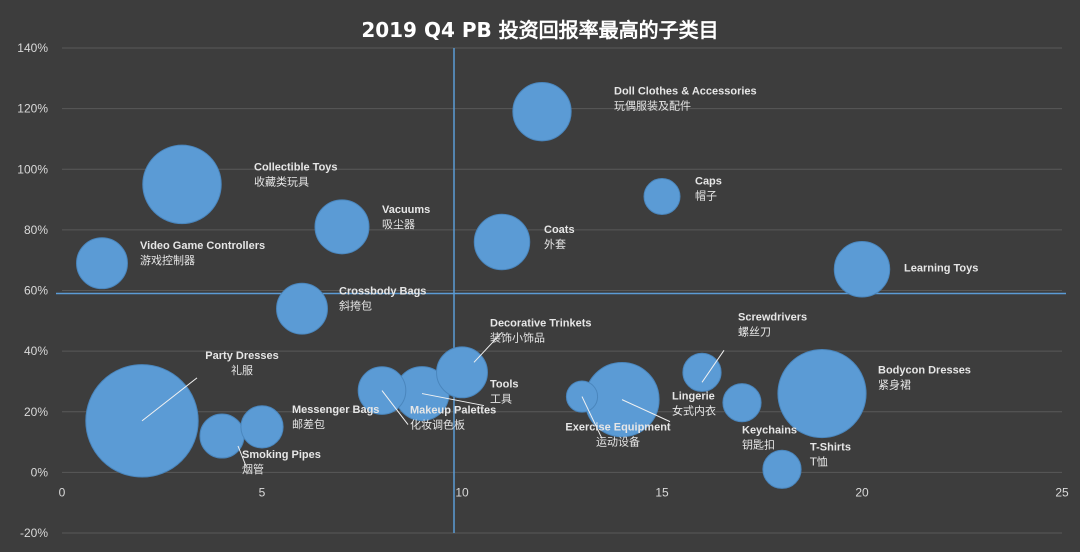 The height and width of the screenshot is (552, 1080). What do you see at coordinates (32, 109) in the screenshot?
I see `y-tick-label: 120%` at bounding box center [32, 109].